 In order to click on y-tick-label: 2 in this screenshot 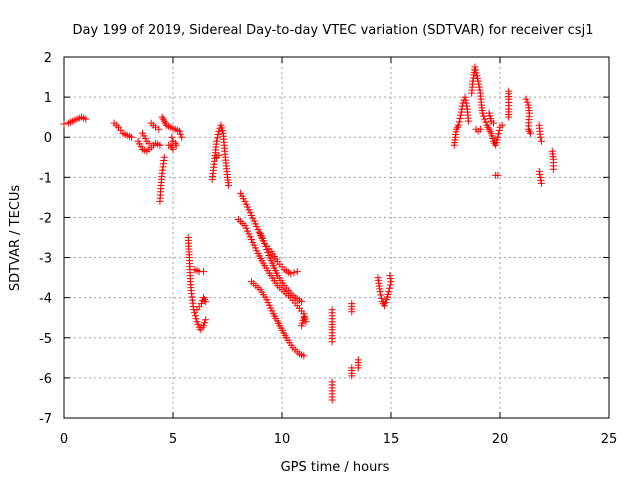, I will do `click(48, 58)`.